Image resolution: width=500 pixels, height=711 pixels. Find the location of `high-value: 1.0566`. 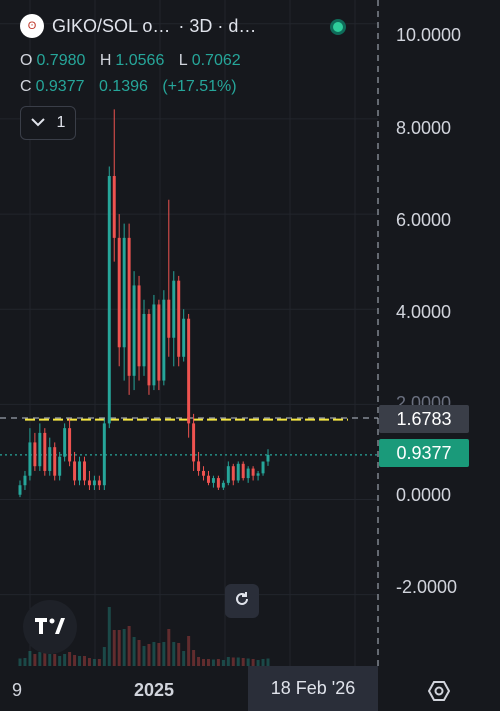

high-value: 1.0566 is located at coordinates (140, 60).